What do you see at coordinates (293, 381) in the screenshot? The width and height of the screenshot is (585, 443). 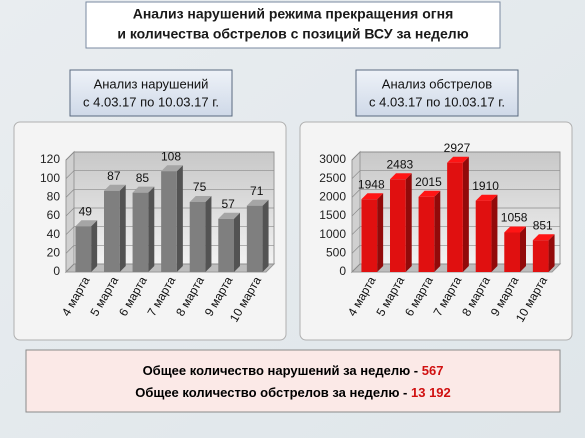 I see `footer-box` at bounding box center [293, 381].